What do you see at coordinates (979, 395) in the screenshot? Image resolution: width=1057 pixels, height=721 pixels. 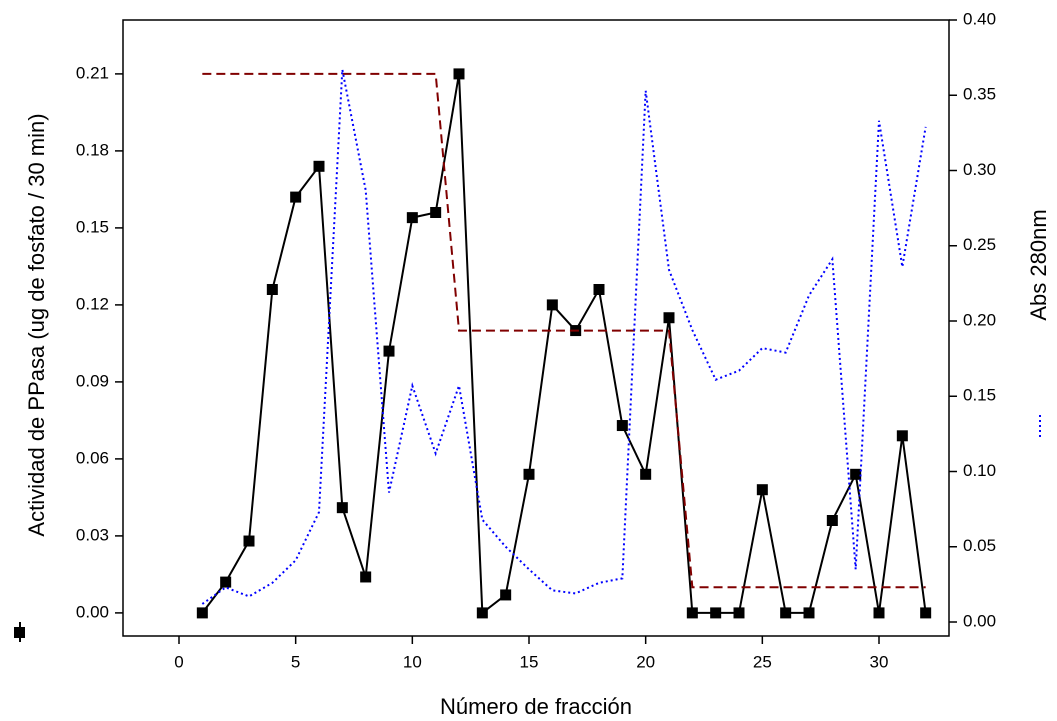 I see `y2-tick-label: 0.15` at bounding box center [979, 395].